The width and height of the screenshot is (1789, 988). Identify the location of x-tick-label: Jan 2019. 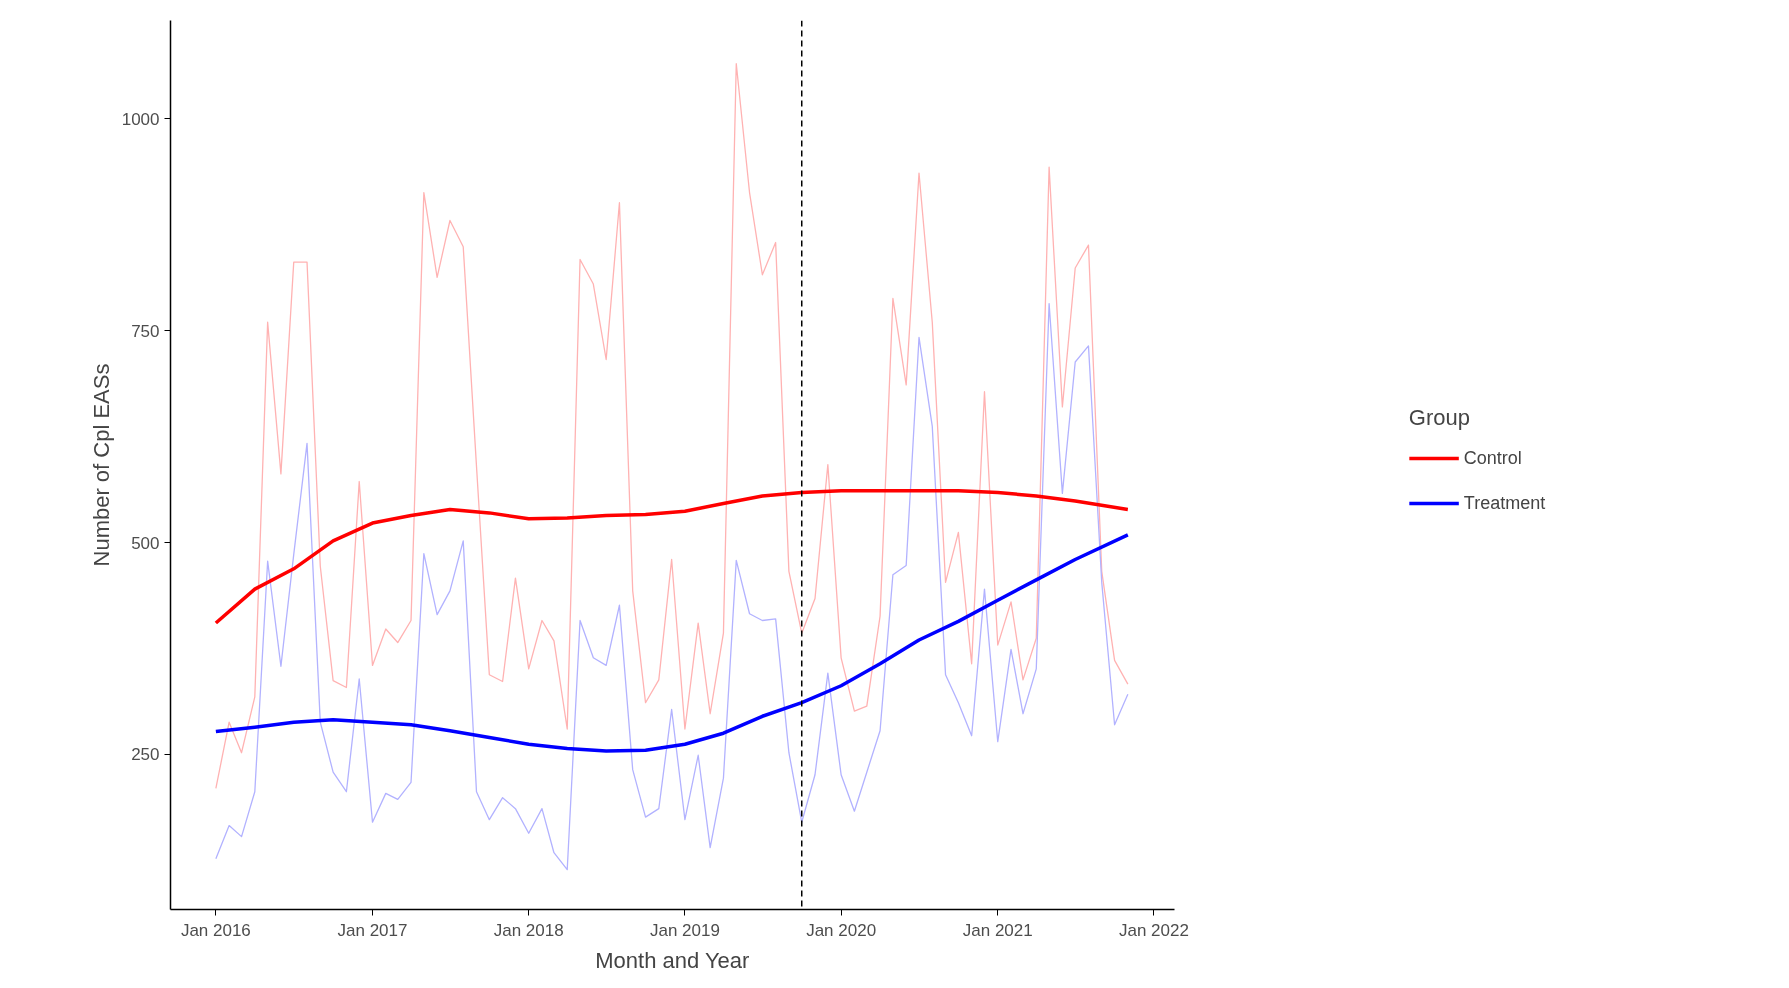
(684, 930).